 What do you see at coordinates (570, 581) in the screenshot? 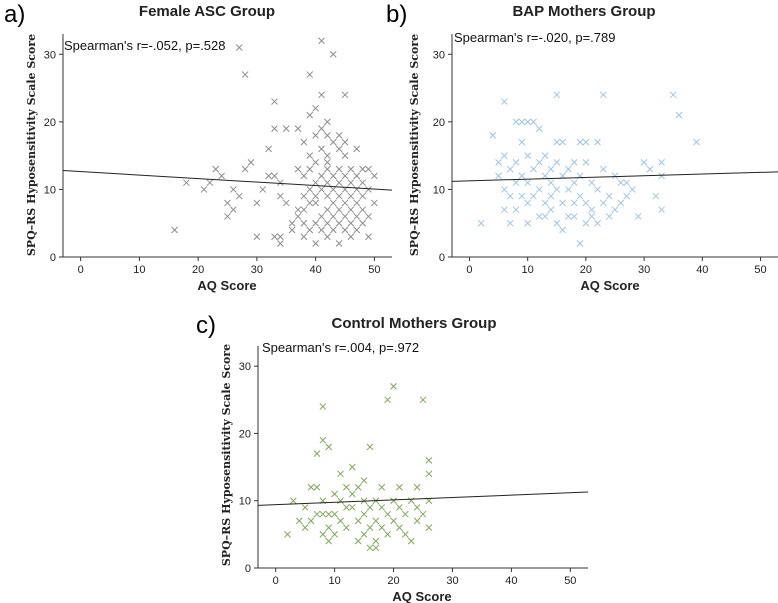
I see `x-tick-label: 50` at bounding box center [570, 581].